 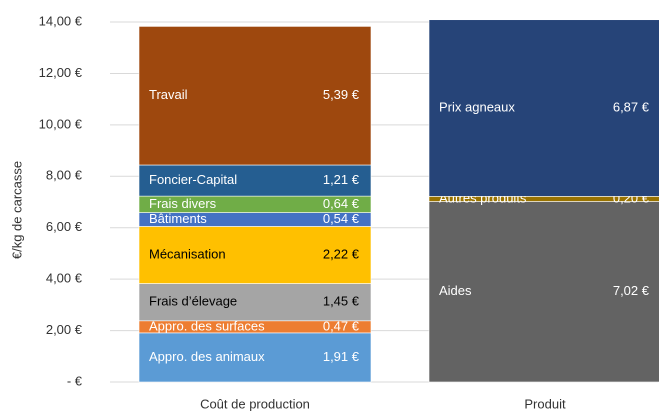 I want to click on x-tick-label: Coût de production, so click(x=255, y=403).